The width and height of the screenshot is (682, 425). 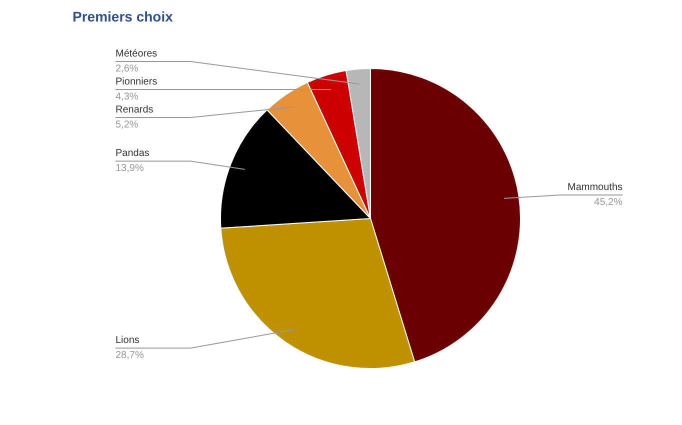 What do you see at coordinates (130, 356) in the screenshot?
I see `data-label: 28,7%` at bounding box center [130, 356].